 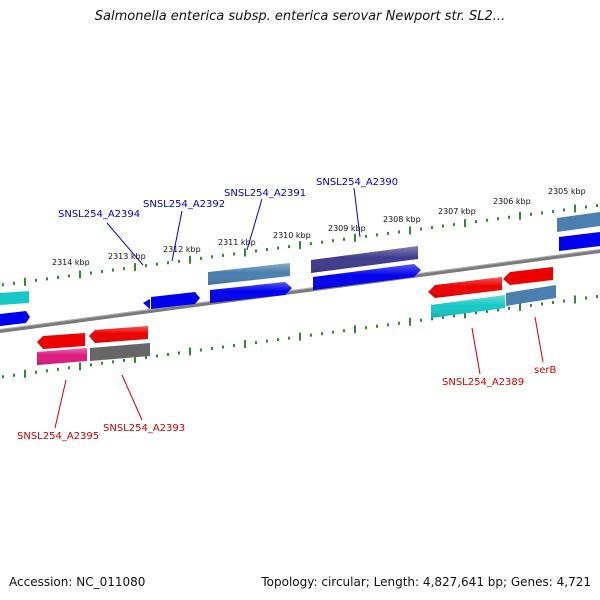 What do you see at coordinates (578, 222) in the screenshot?
I see `gene-block-right-edge` at bounding box center [578, 222].